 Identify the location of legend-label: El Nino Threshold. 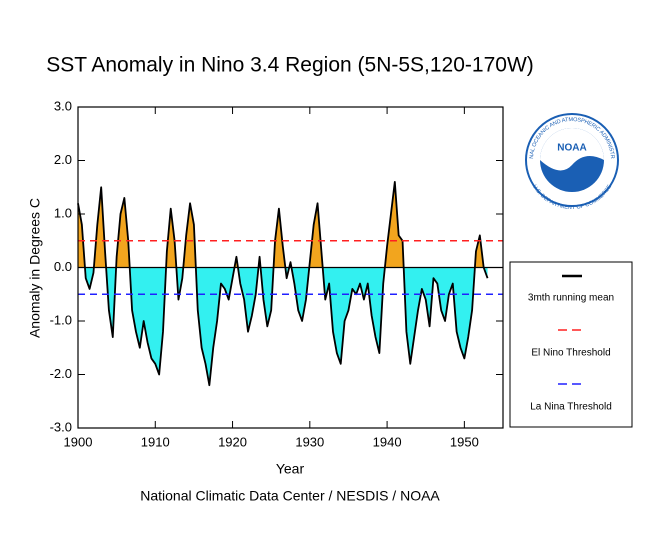
(570, 353).